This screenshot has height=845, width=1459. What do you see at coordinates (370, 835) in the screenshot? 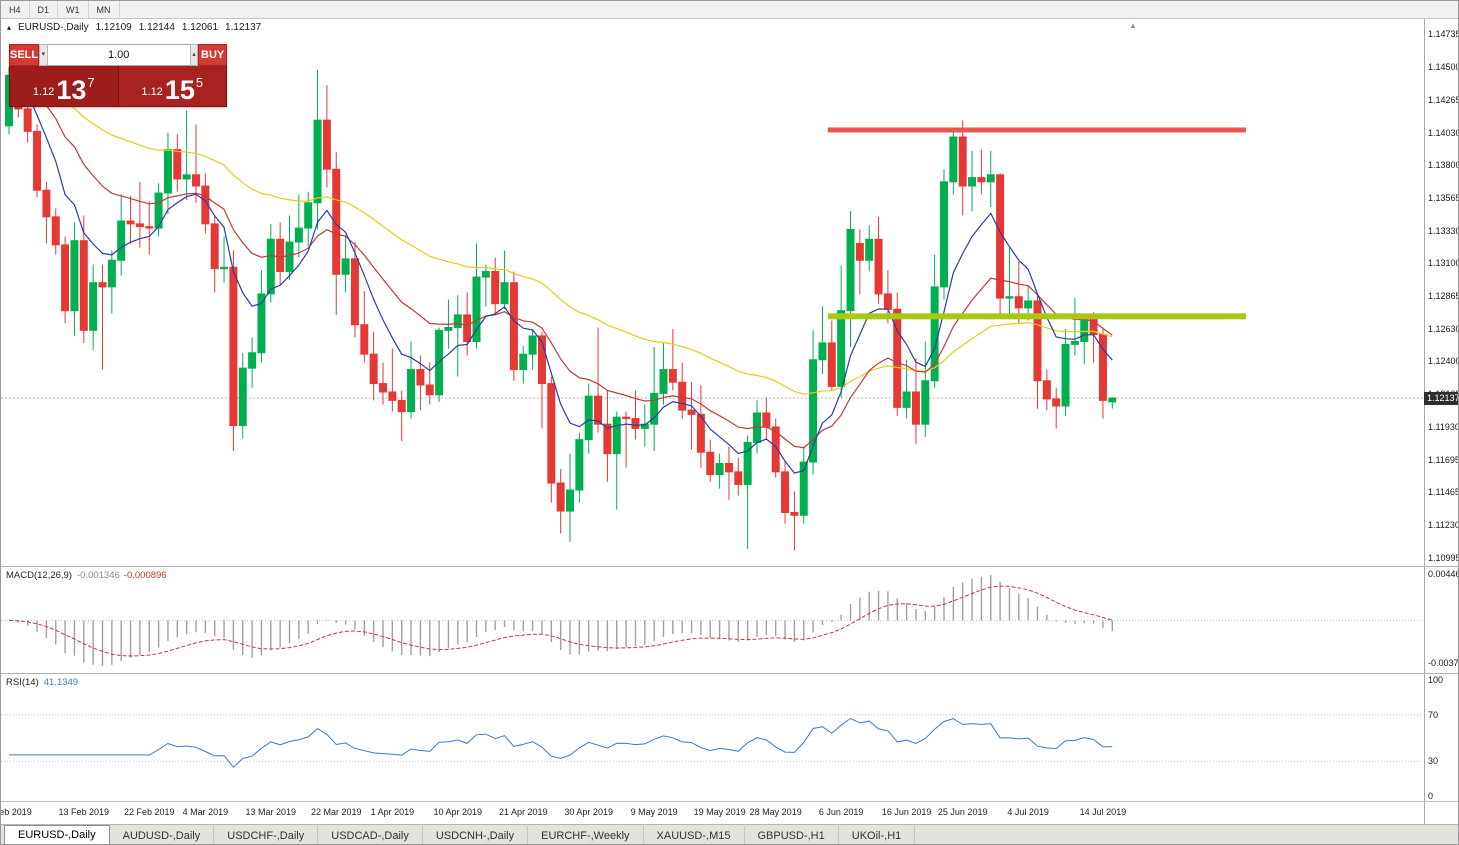
I see `chart-tab-usdcad-daily: USDCAD-,Daily` at bounding box center [370, 835].